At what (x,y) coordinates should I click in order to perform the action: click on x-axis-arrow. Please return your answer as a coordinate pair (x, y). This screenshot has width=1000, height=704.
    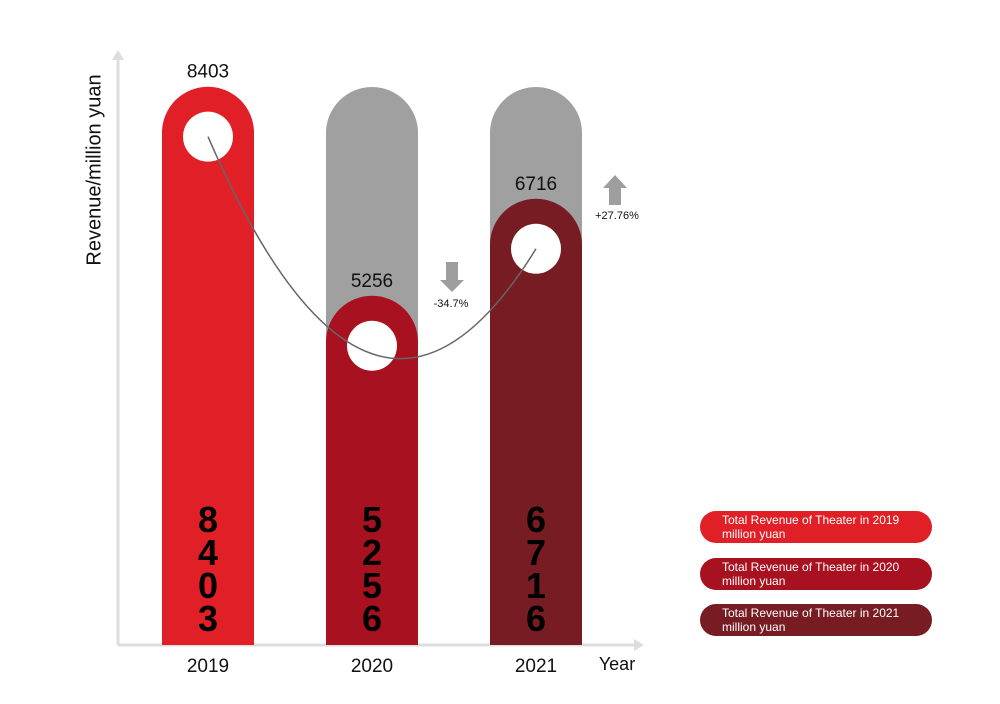
    Looking at the image, I should click on (639, 645).